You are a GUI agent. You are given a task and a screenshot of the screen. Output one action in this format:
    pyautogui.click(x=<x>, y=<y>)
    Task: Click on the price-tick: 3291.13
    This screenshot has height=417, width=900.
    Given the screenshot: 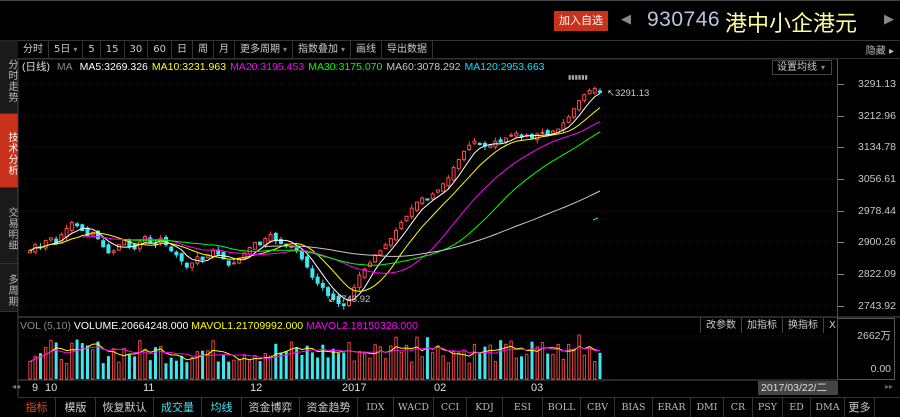 What is the action you would take?
    pyautogui.click(x=869, y=84)
    